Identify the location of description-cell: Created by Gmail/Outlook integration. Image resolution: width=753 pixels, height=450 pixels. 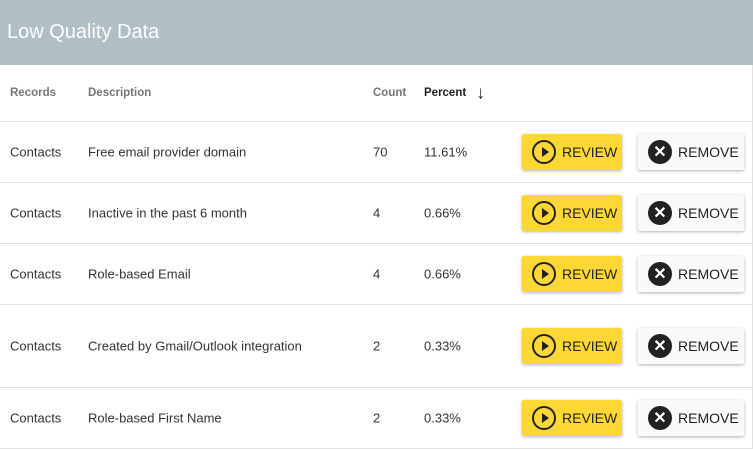
(195, 346).